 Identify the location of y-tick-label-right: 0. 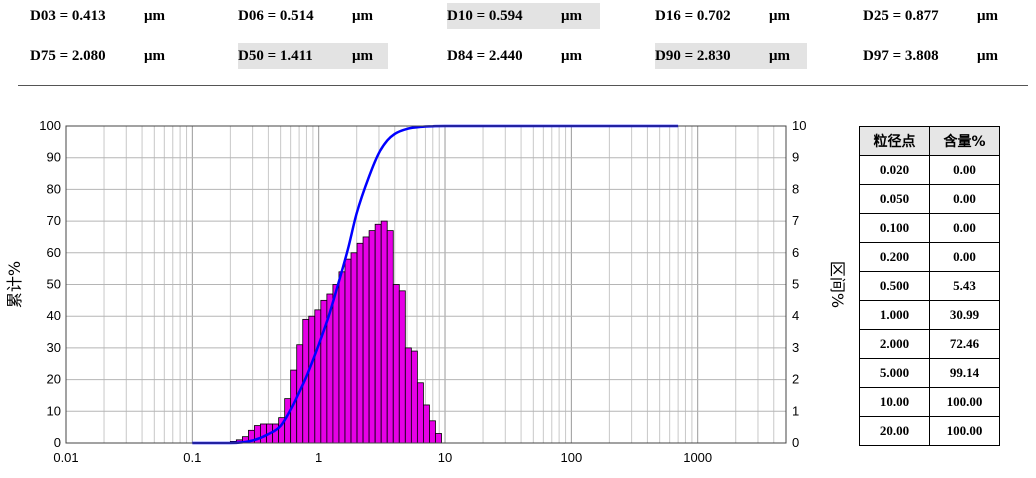
(795, 442).